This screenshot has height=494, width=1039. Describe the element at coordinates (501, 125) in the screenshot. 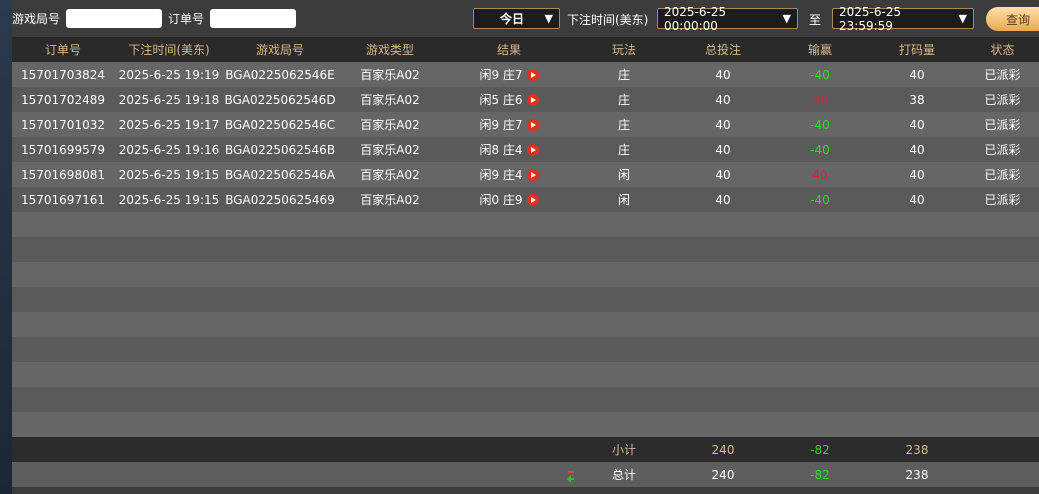

I see `result-value: 闲9 庄7` at that location.